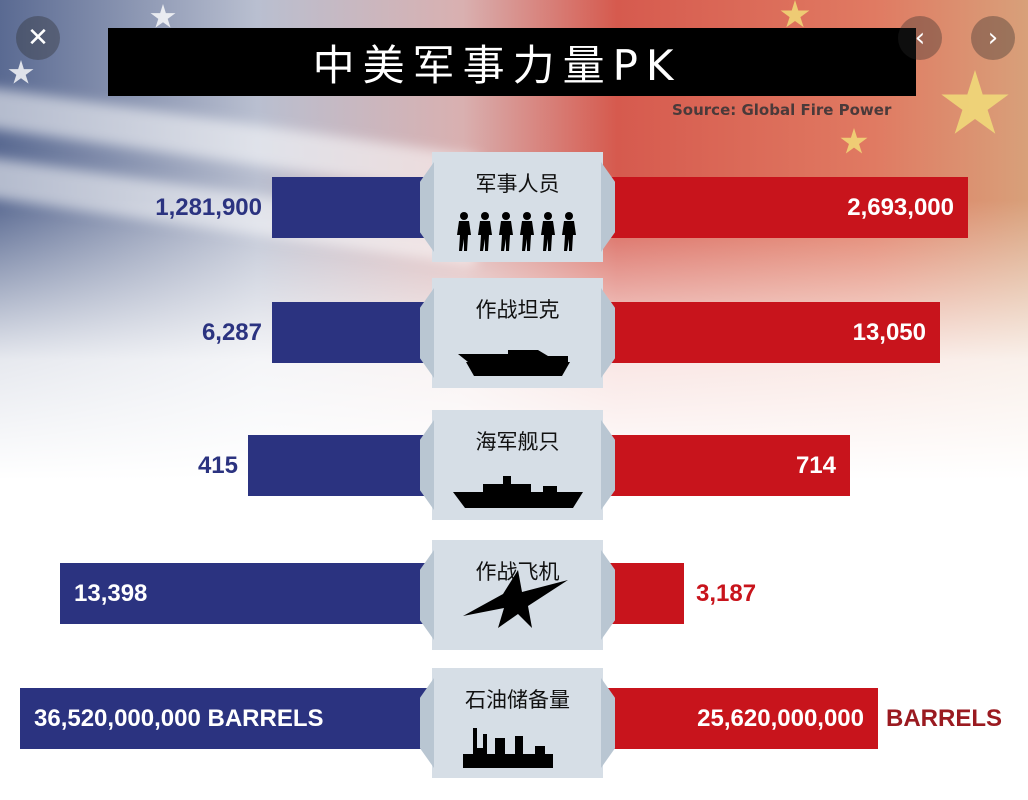 Image resolution: width=1028 pixels, height=800 pixels. Describe the element at coordinates (231, 332) in the screenshot. I see `left-value-label: 6,287` at that location.